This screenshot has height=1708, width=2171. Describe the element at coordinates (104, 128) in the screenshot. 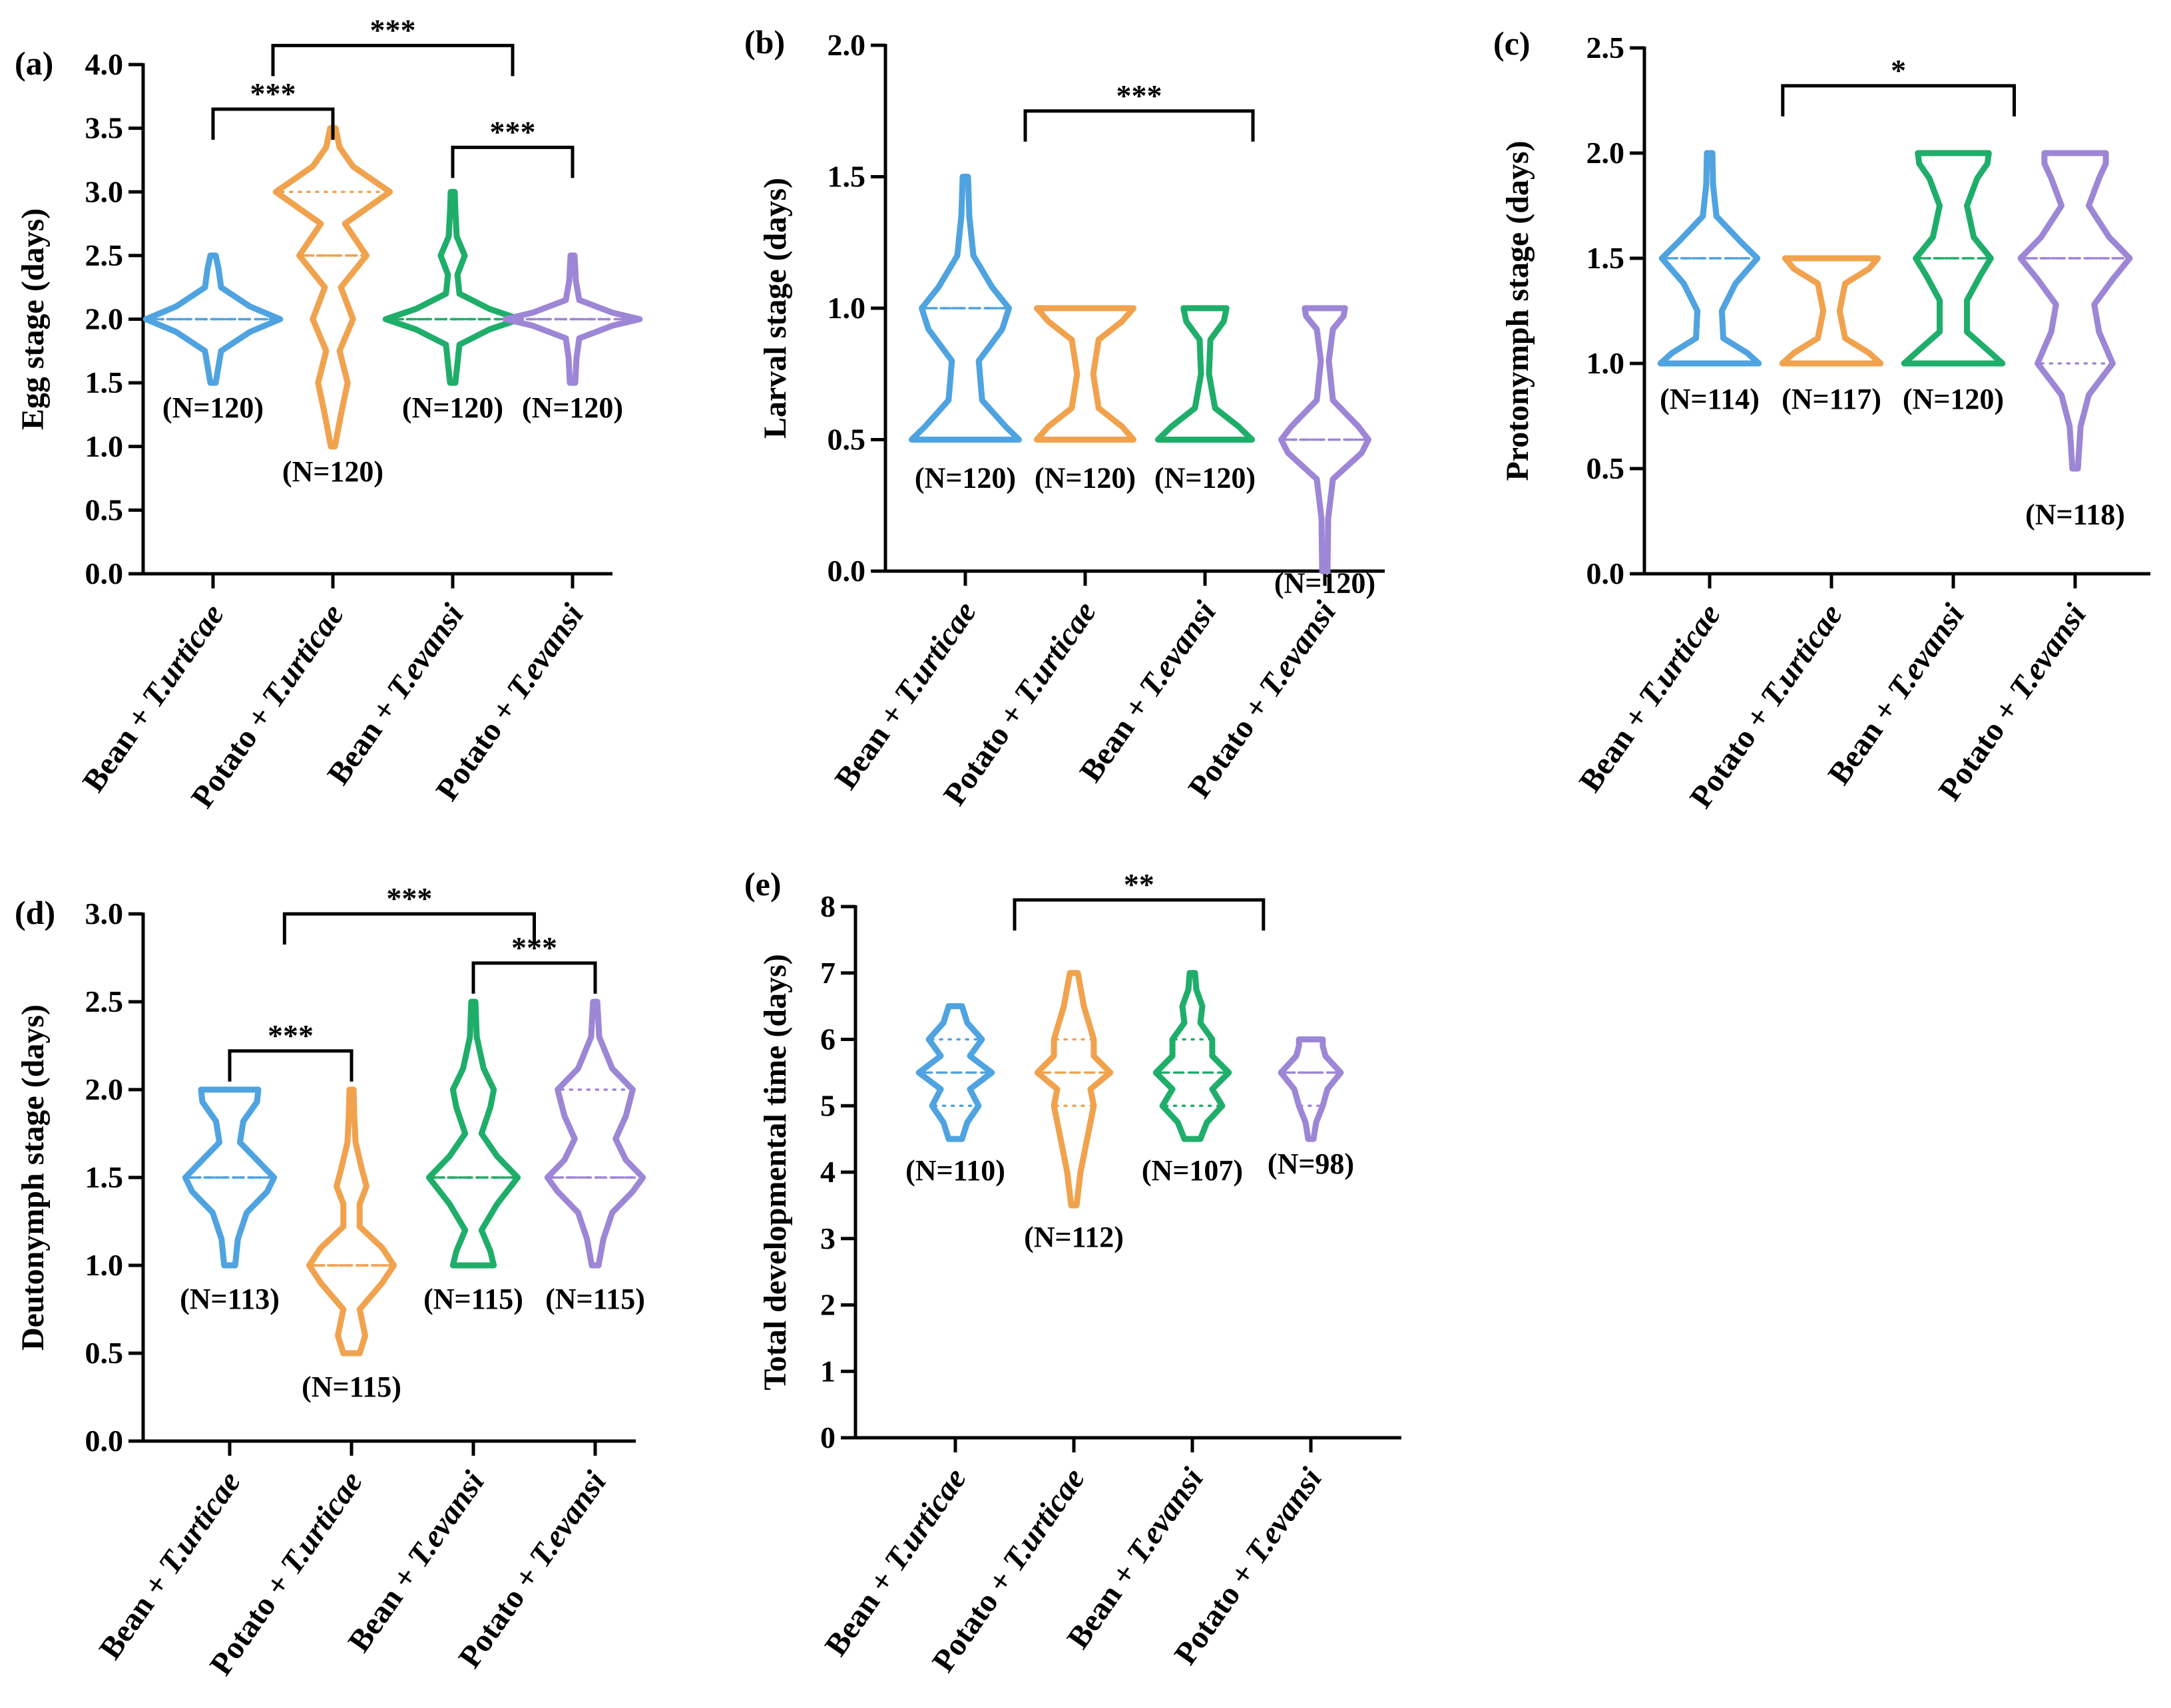

I see `y-tick-label: 3.5` at that location.